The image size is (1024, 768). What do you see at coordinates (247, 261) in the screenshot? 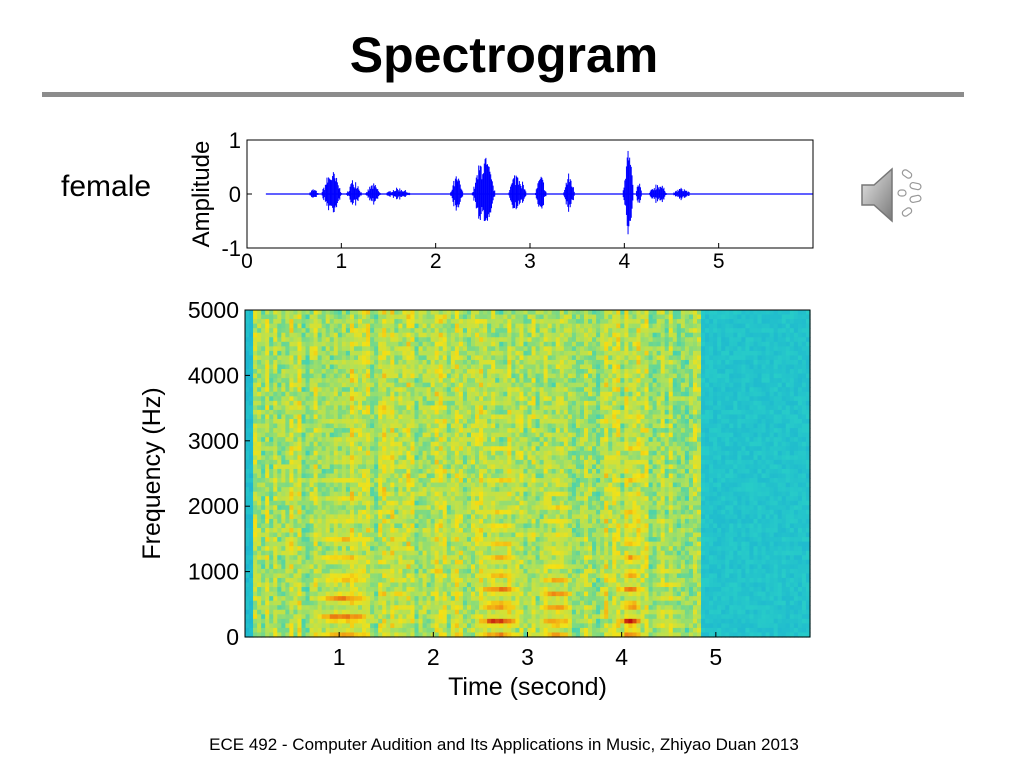
I see `waveform-x-tick-label: 0` at bounding box center [247, 261].